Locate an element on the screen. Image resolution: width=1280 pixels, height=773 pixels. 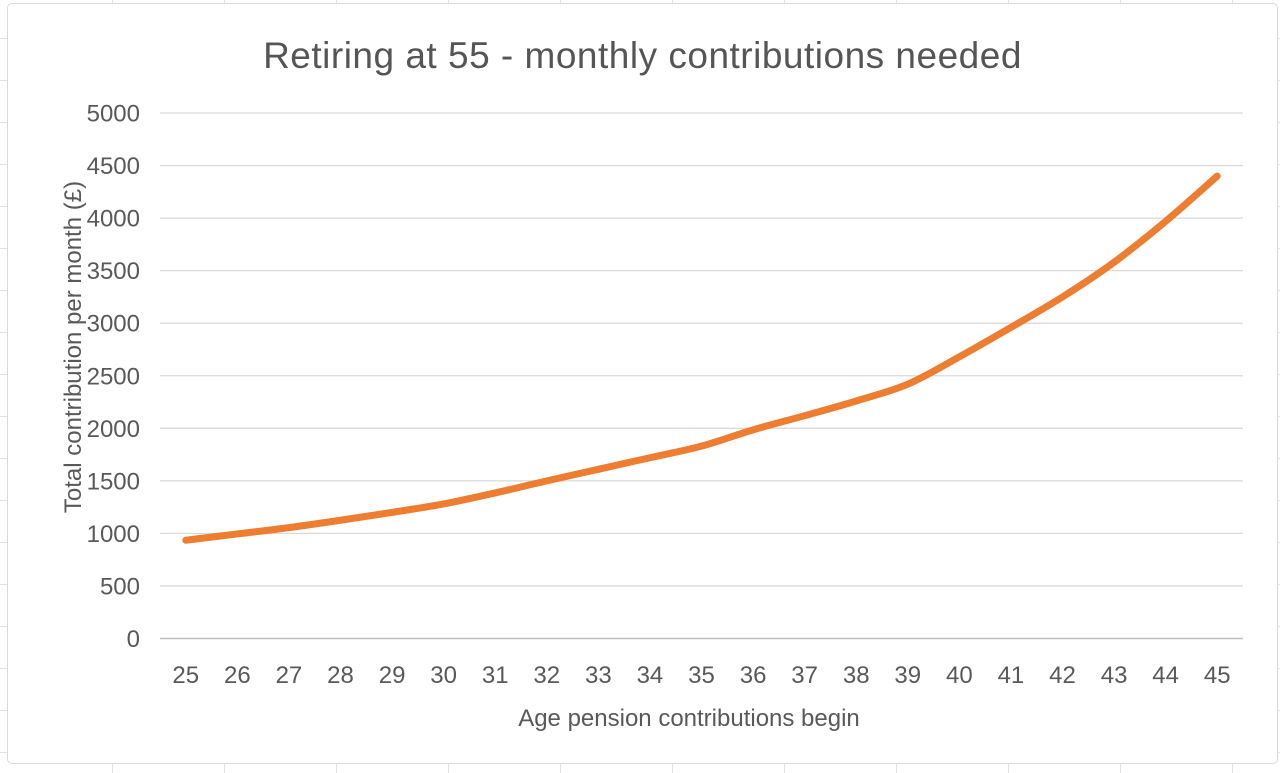
y-axis-title: Total contribution per month (£) is located at coordinates (73, 347).